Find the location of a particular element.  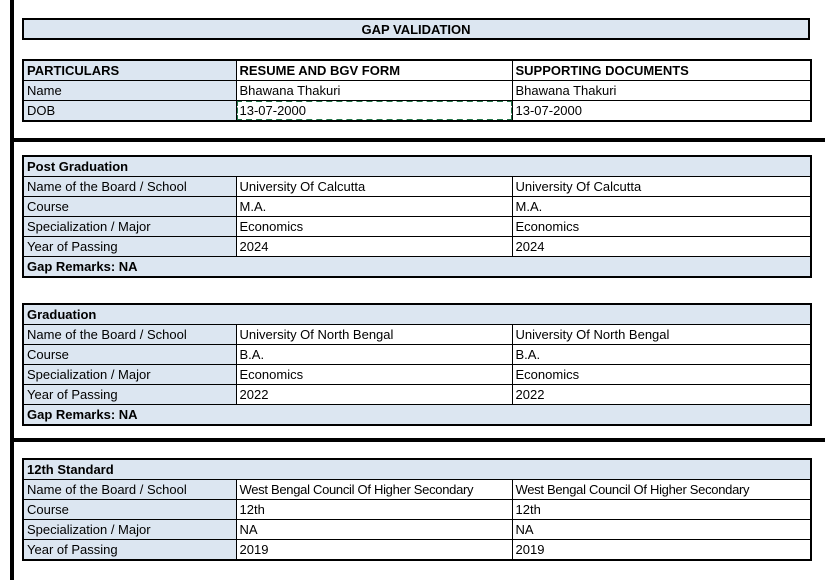

name-resume-cell: Bhawana Thakuri is located at coordinates (374, 90).